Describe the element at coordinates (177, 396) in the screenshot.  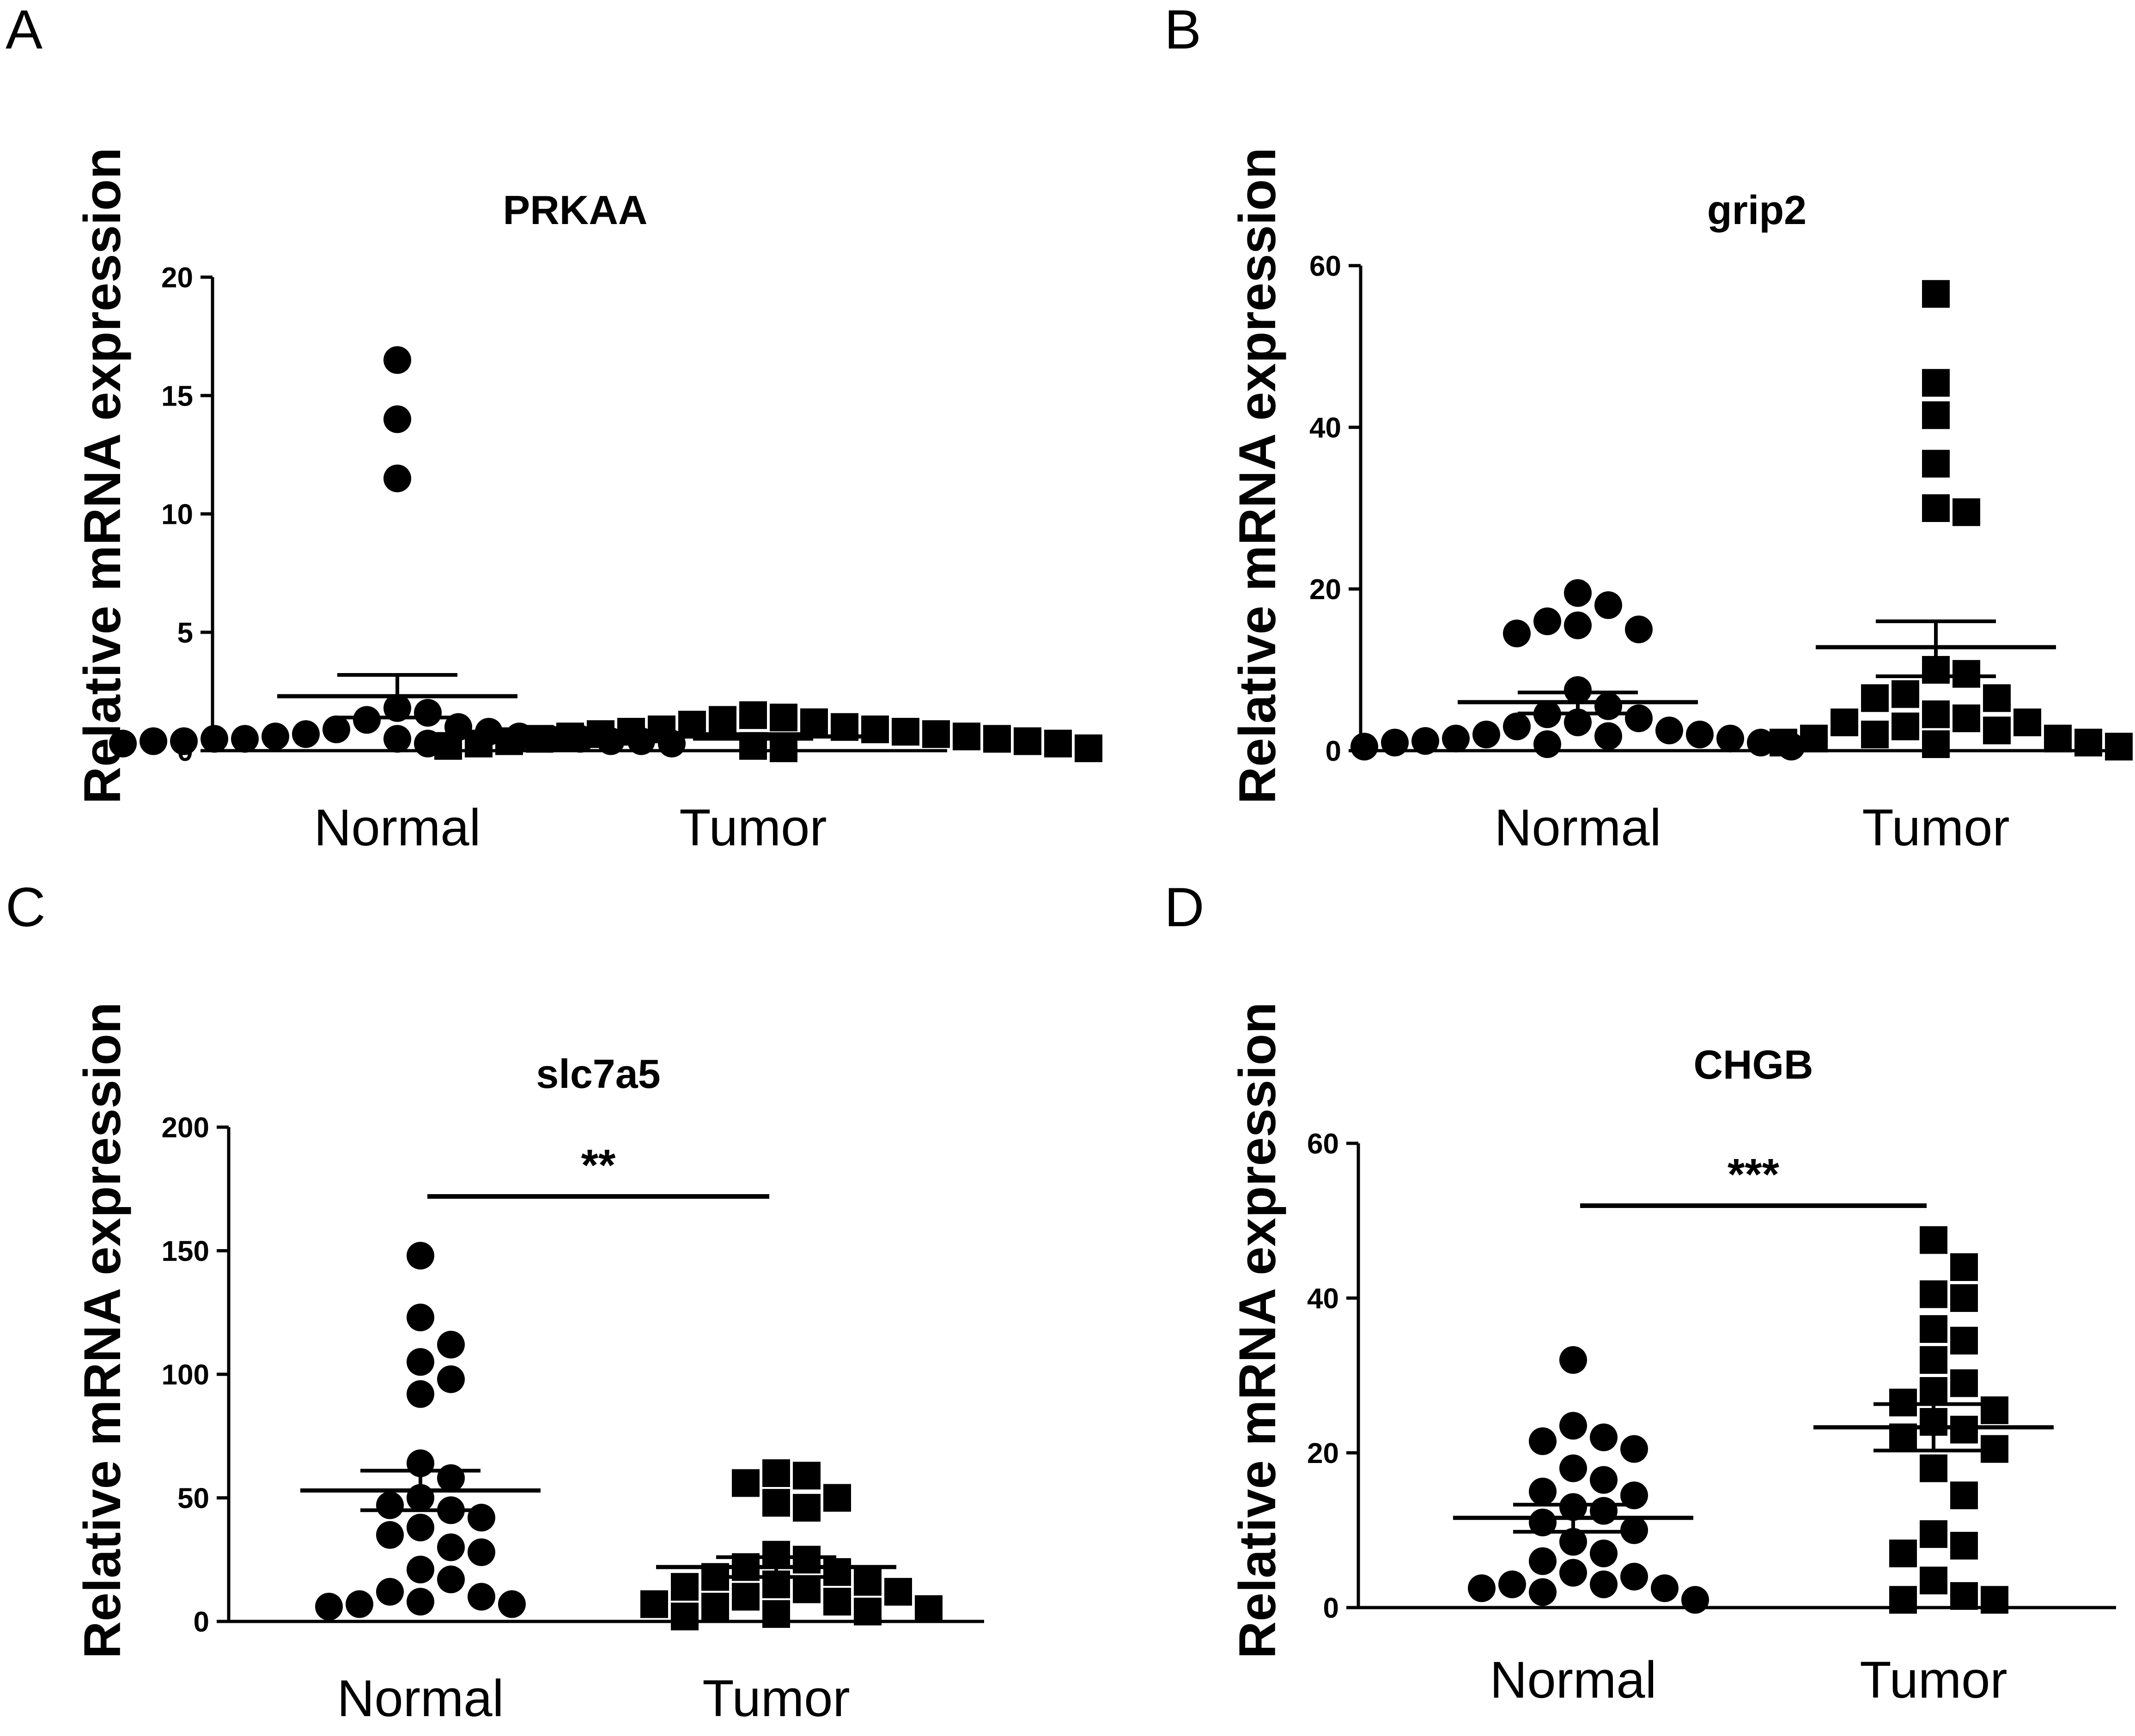
I see `y-tick-label: 15` at that location.